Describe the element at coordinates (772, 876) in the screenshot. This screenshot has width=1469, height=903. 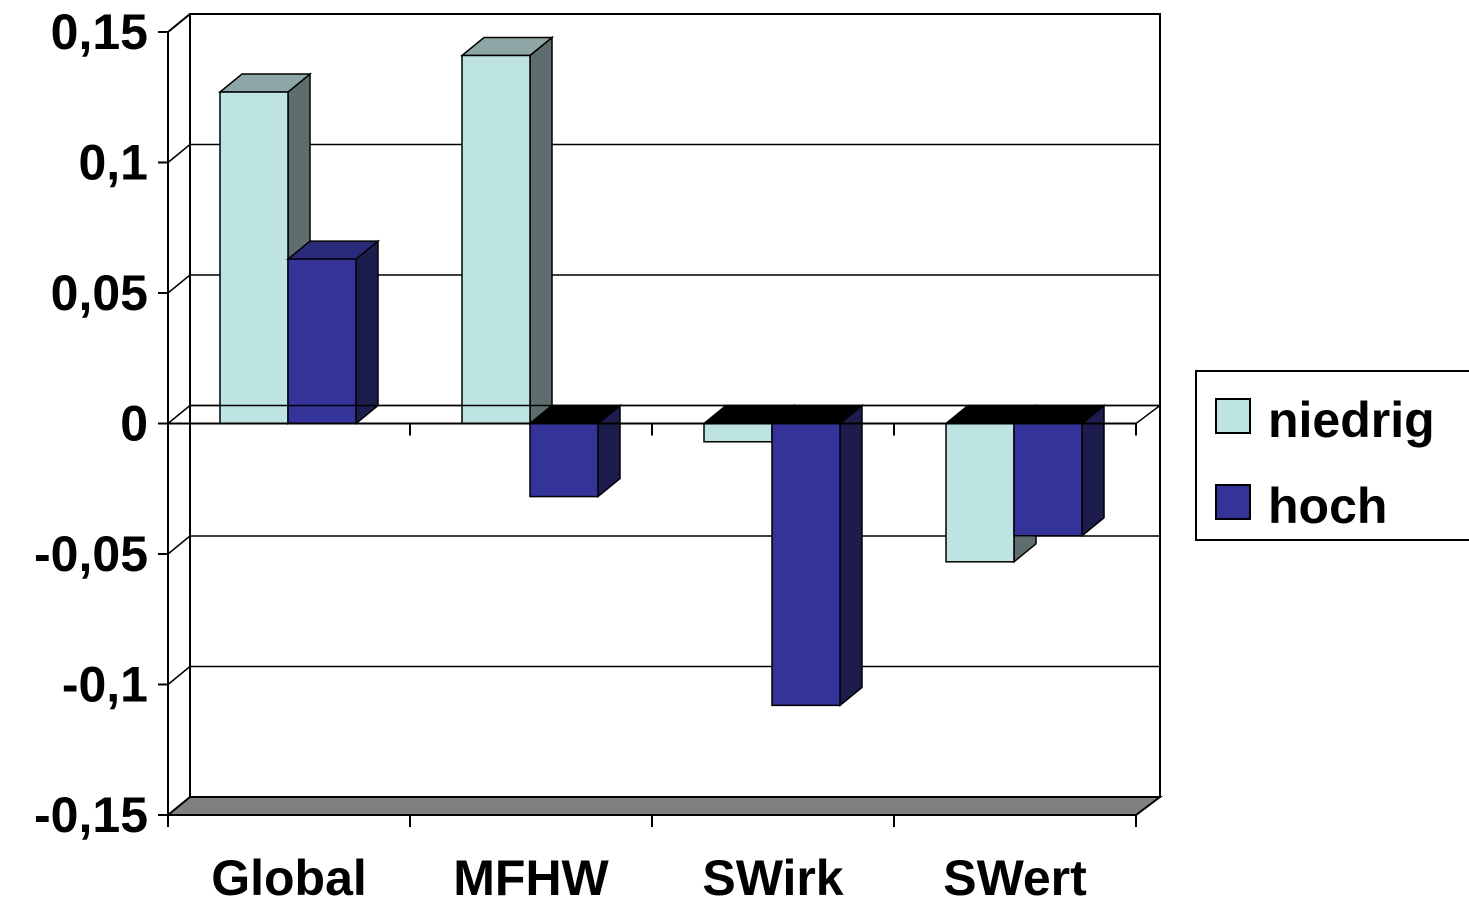
I see `x-category-label: SWirk` at that location.